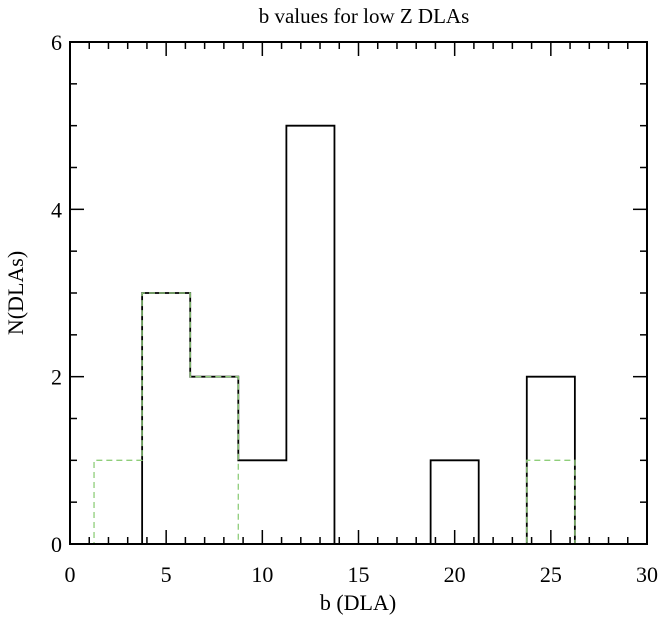  Describe the element at coordinates (56, 544) in the screenshot. I see `y-tick-label: 0` at that location.